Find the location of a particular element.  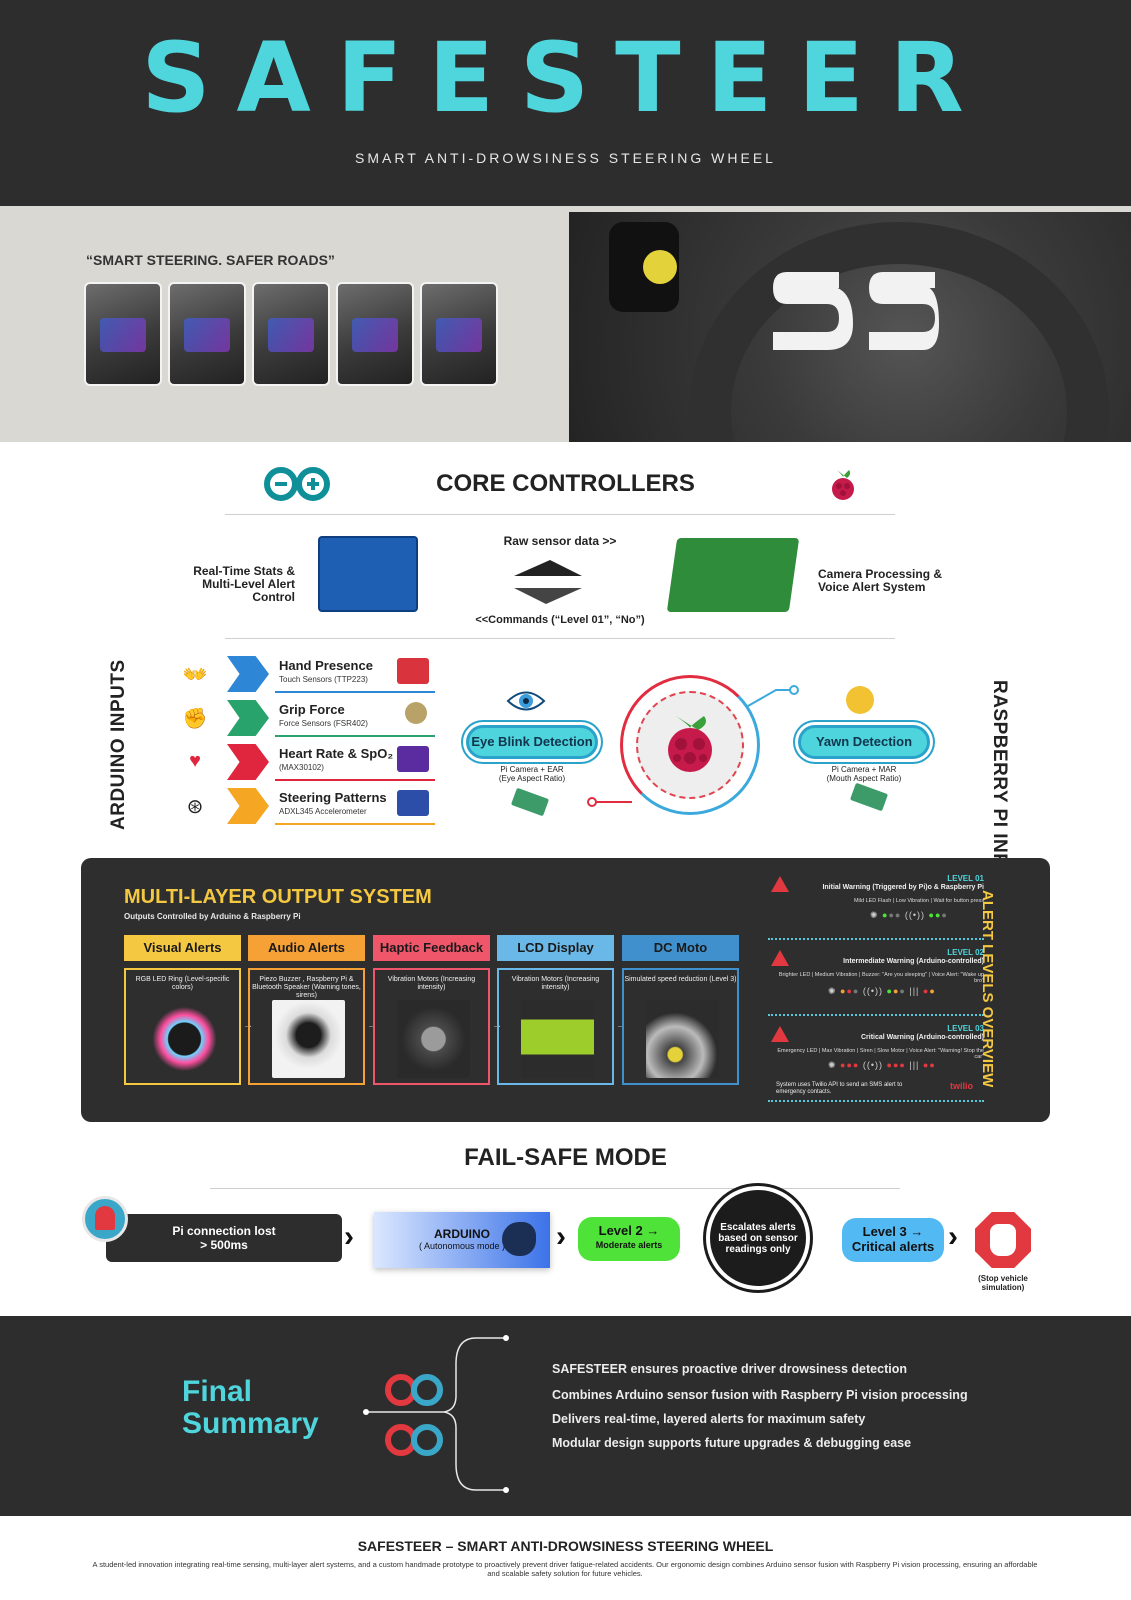

pulse-sensor-image is located at coordinates (413, 759).